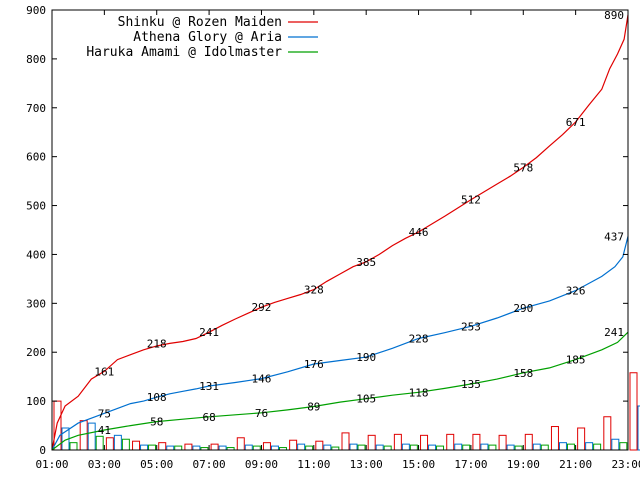  Describe the element at coordinates (36, 108) in the screenshot. I see `y-tick-label: 700` at that location.